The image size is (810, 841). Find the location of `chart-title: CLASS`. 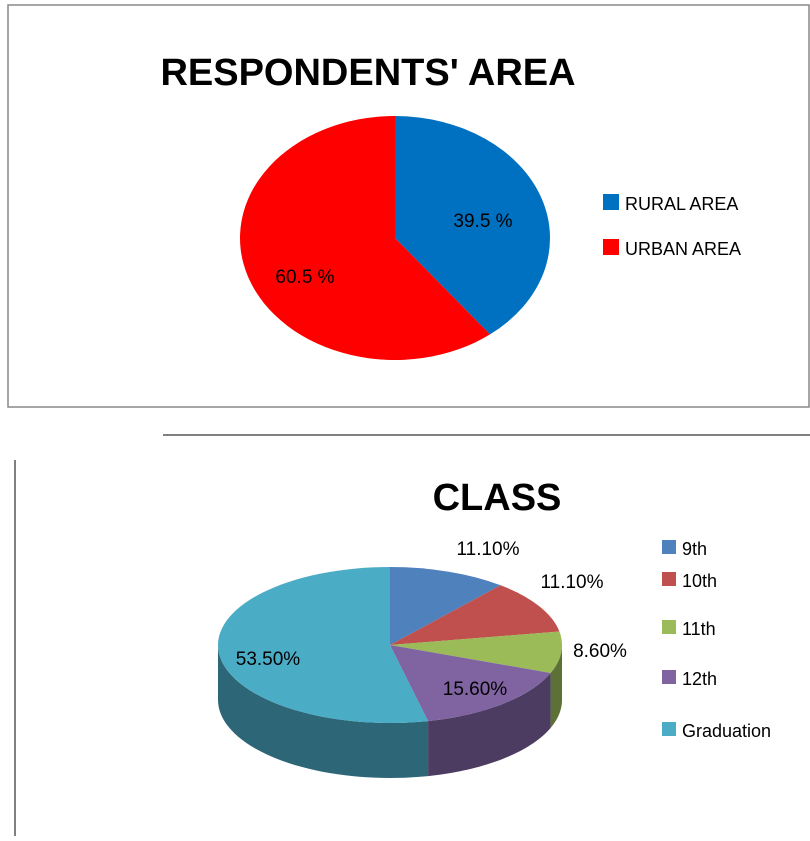

chart-title: CLASS is located at coordinates (497, 498).